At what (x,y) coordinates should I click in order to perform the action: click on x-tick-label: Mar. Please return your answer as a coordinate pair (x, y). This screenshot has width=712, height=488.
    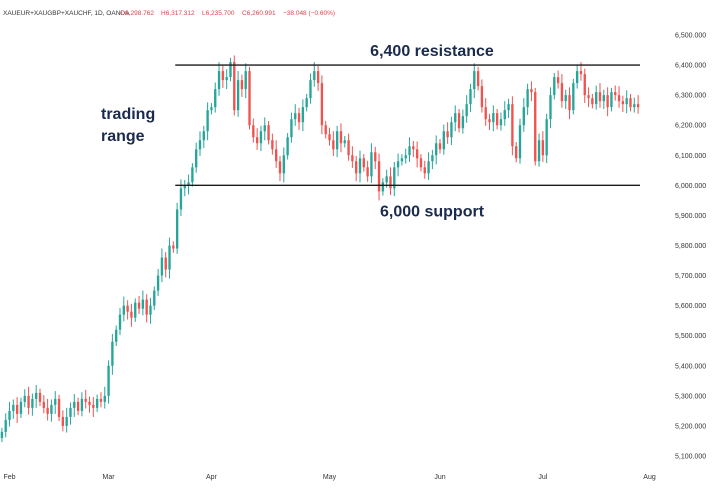
    Looking at the image, I should click on (109, 477).